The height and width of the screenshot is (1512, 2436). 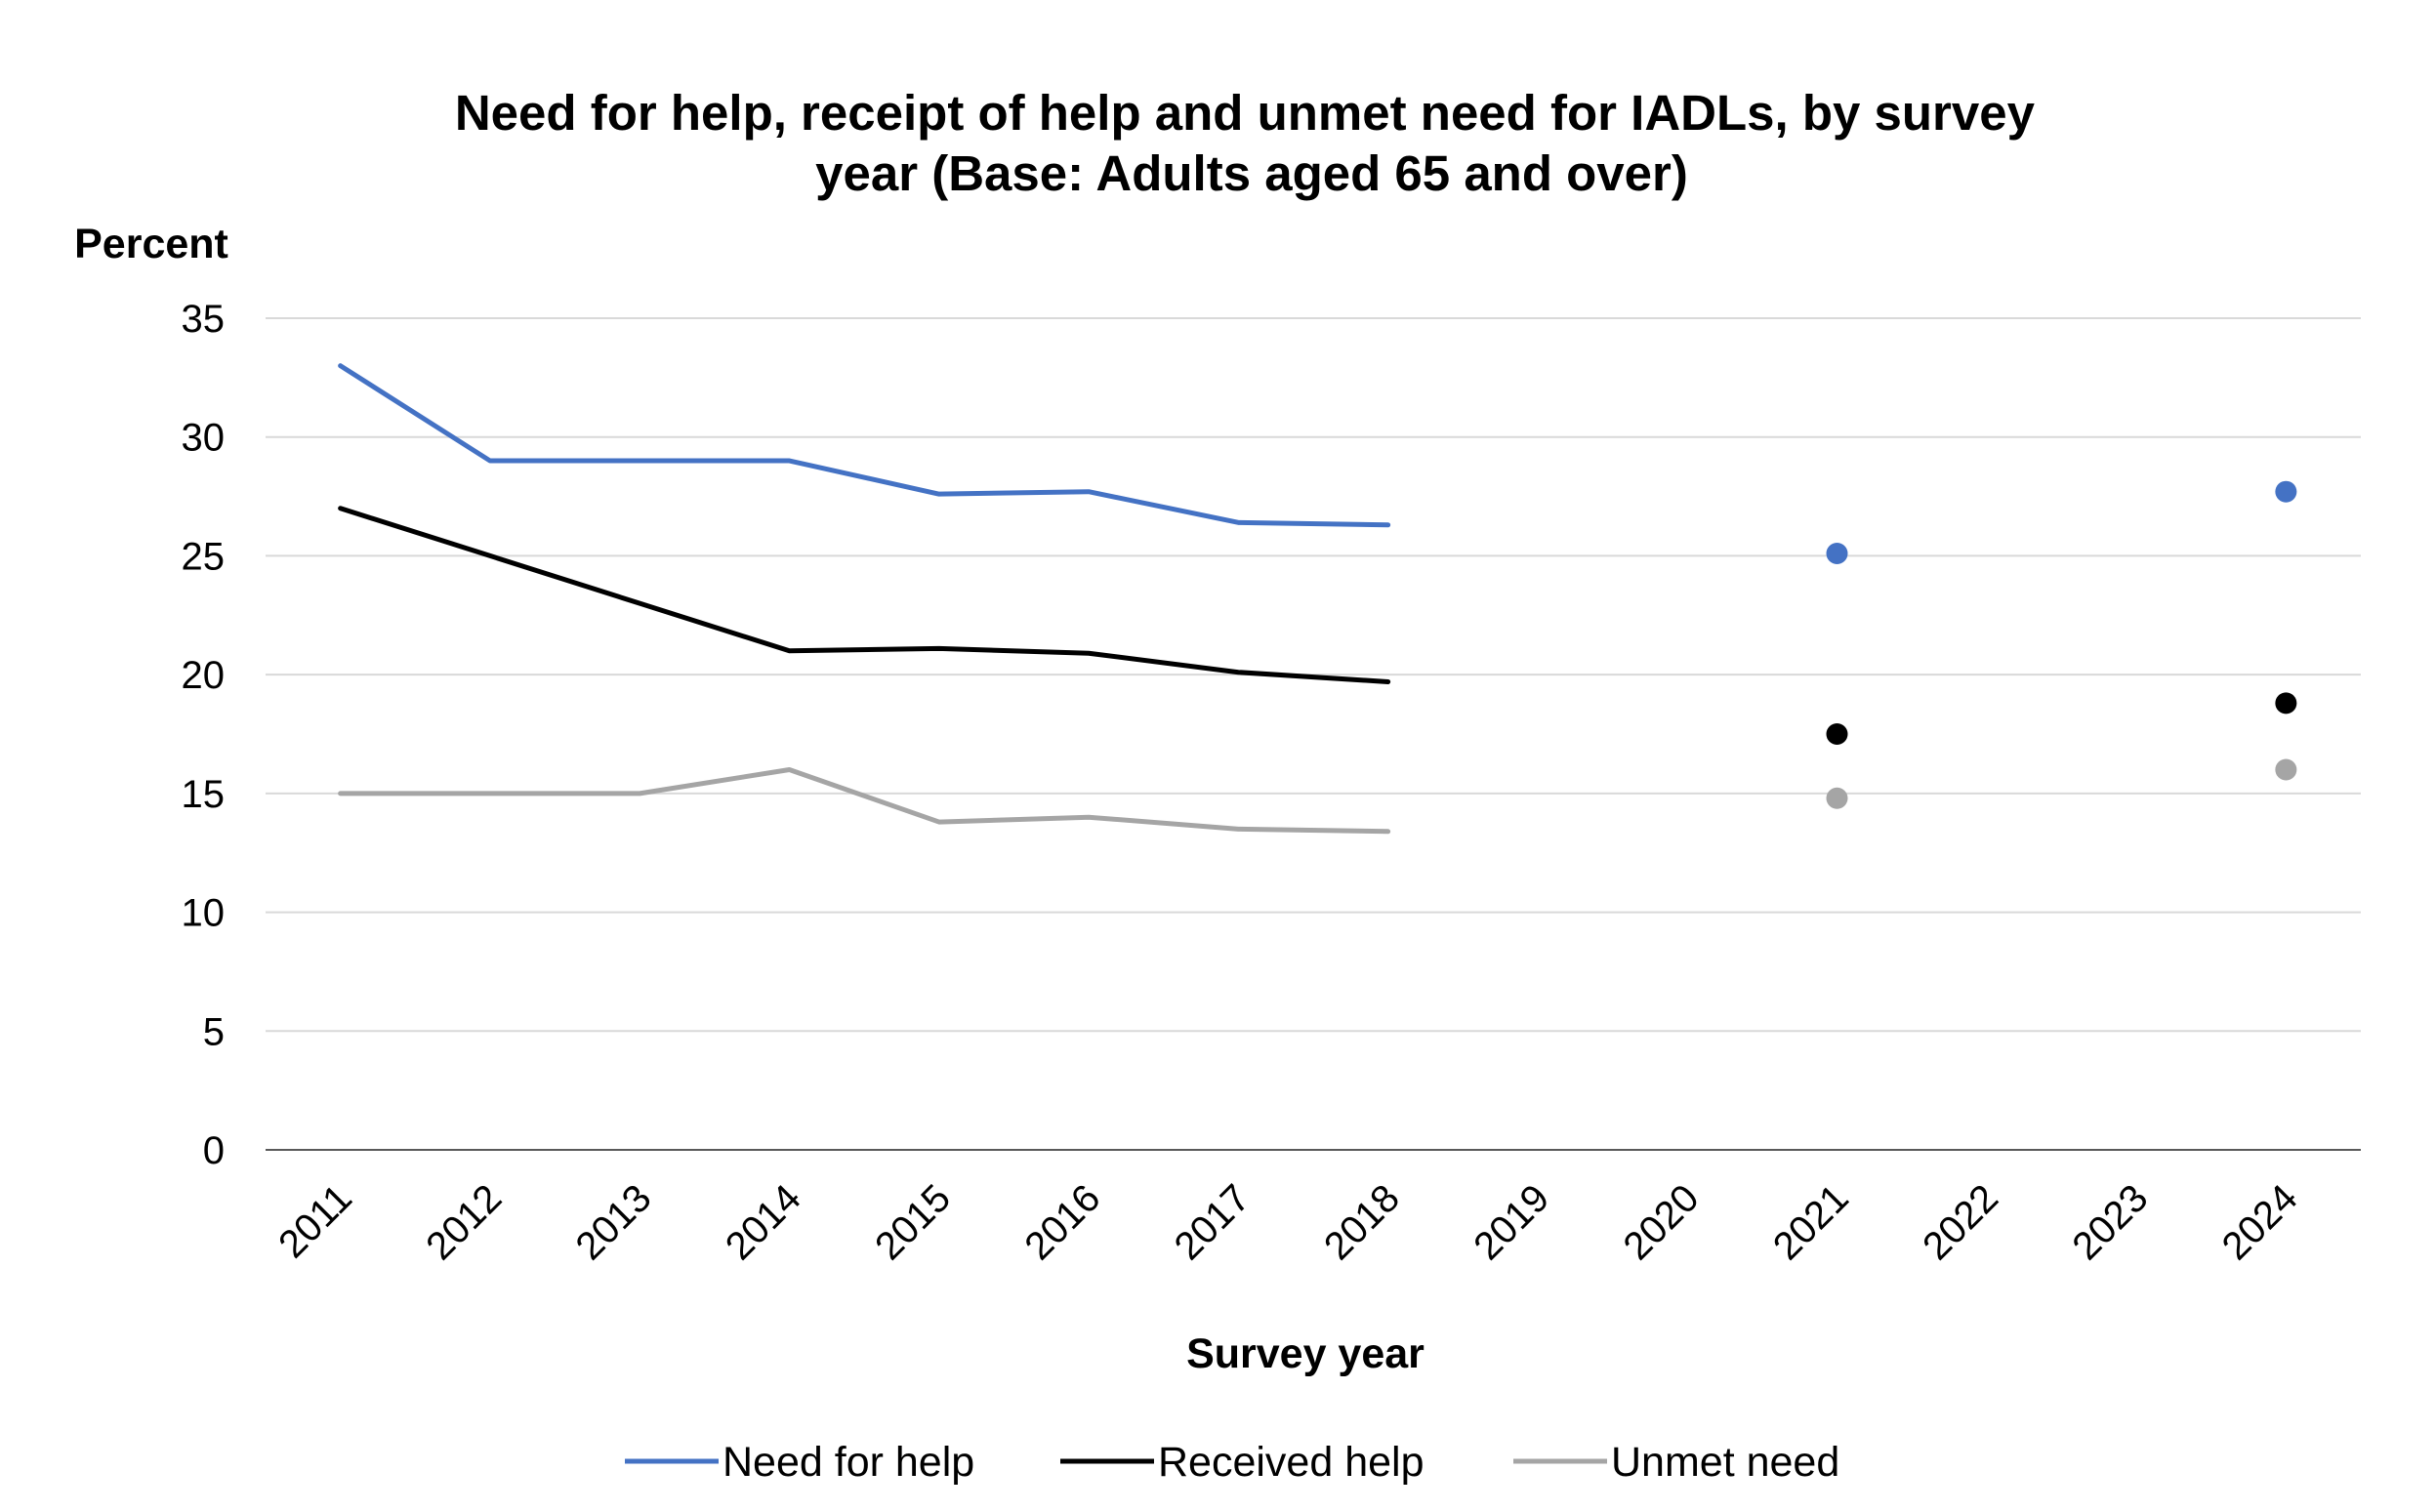 What do you see at coordinates (1662, 1222) in the screenshot?
I see `x-tick-label: 2020` at bounding box center [1662, 1222].